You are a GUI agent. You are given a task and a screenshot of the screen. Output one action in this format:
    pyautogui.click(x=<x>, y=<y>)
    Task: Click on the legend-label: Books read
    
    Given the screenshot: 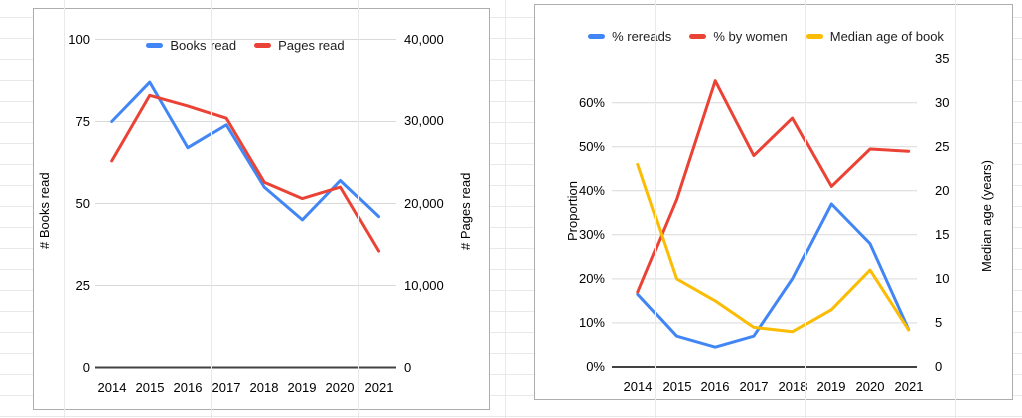 What is the action you would take?
    pyautogui.click(x=203, y=45)
    